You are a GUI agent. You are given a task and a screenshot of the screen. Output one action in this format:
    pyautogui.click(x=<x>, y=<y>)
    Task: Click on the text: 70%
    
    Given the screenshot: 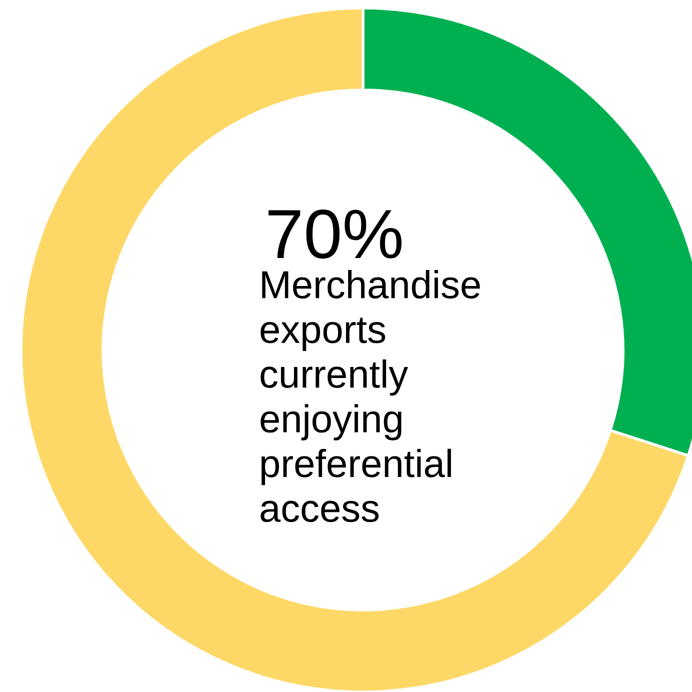 What is the action you would take?
    pyautogui.click(x=335, y=234)
    